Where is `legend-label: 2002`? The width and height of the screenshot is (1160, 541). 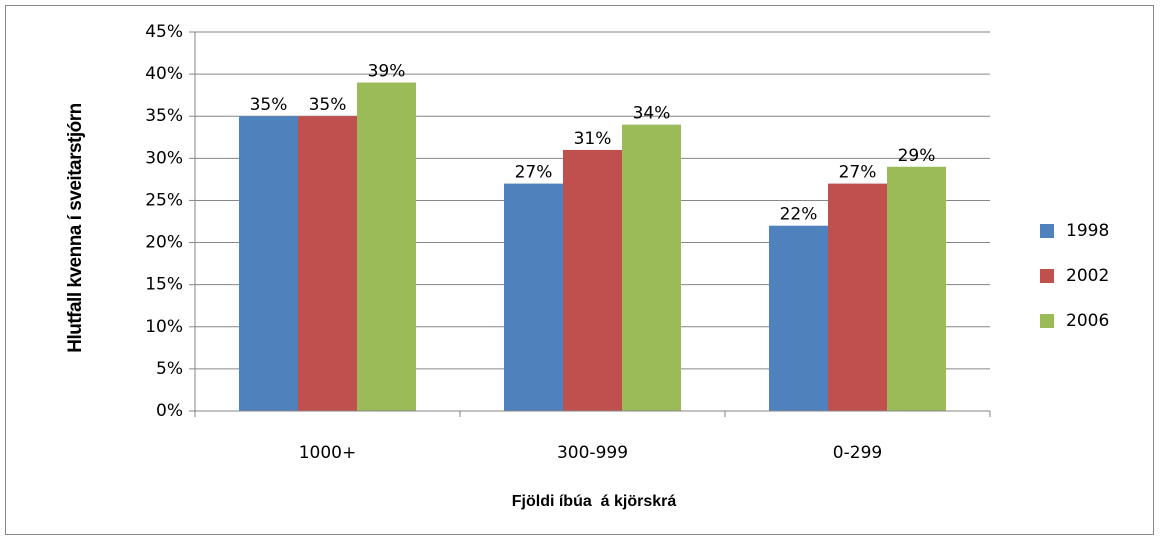 legend-label: 2002 is located at coordinates (1087, 276).